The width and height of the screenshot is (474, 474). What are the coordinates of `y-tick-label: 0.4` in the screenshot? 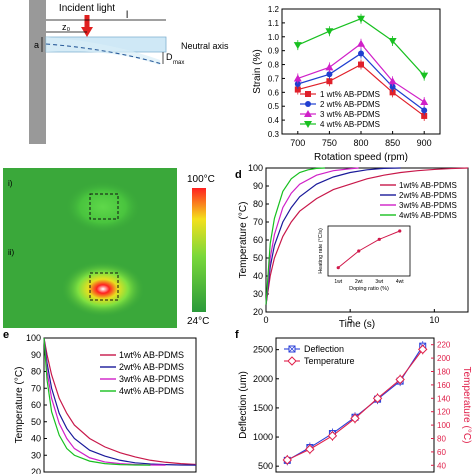 It's located at (274, 120).